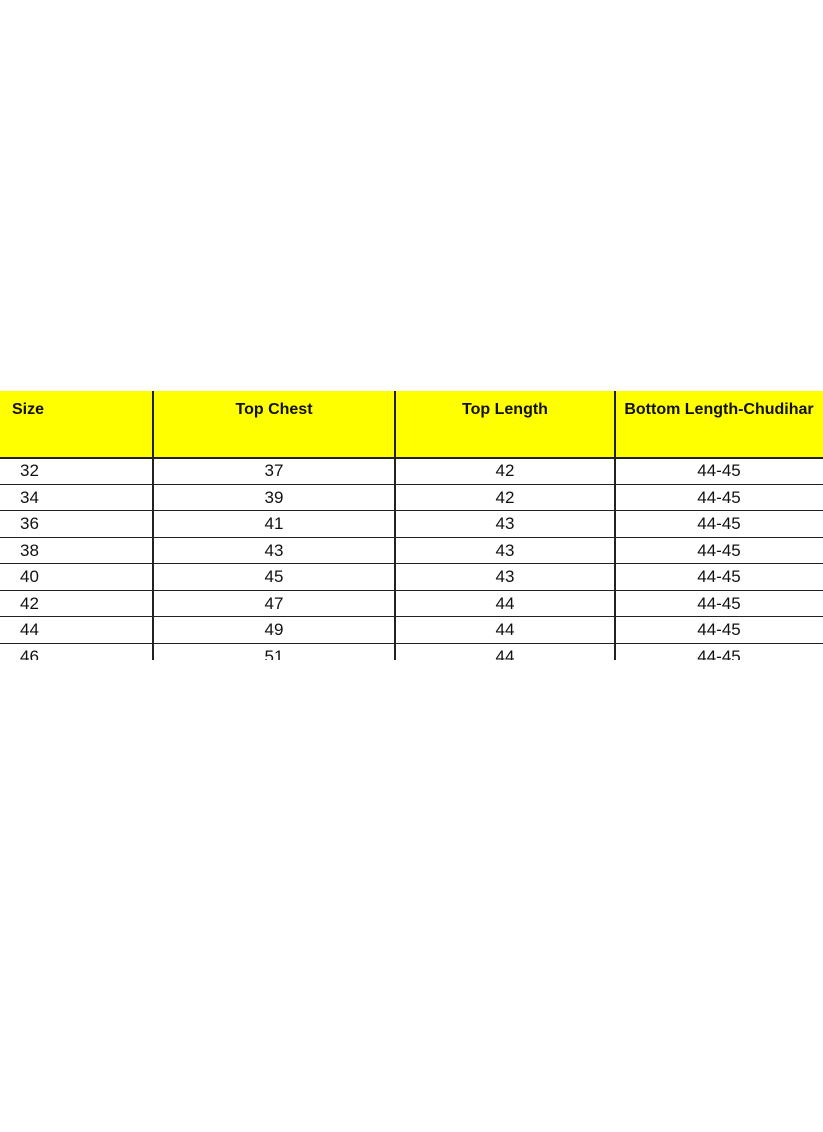 The image size is (823, 1132). I want to click on table-cell: 36, so click(76, 524).